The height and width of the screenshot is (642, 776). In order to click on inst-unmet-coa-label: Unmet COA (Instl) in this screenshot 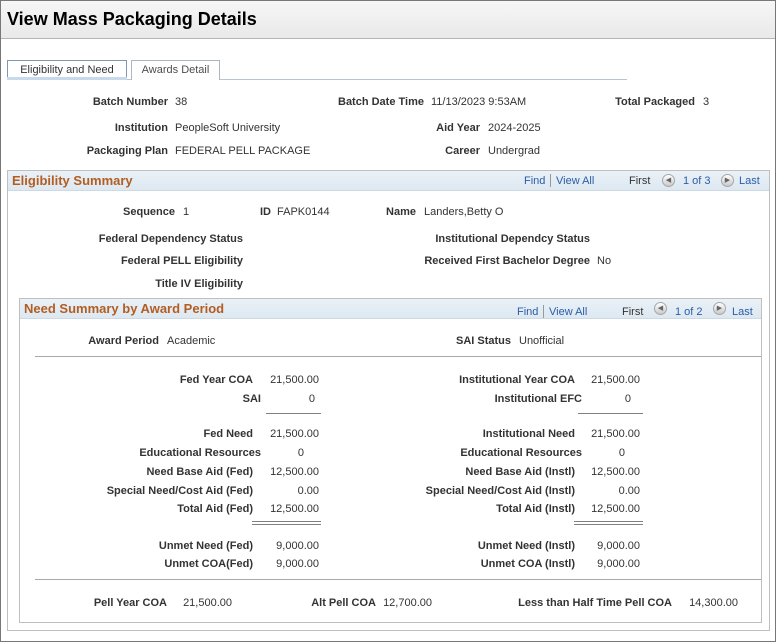, I will do `click(527, 564)`.